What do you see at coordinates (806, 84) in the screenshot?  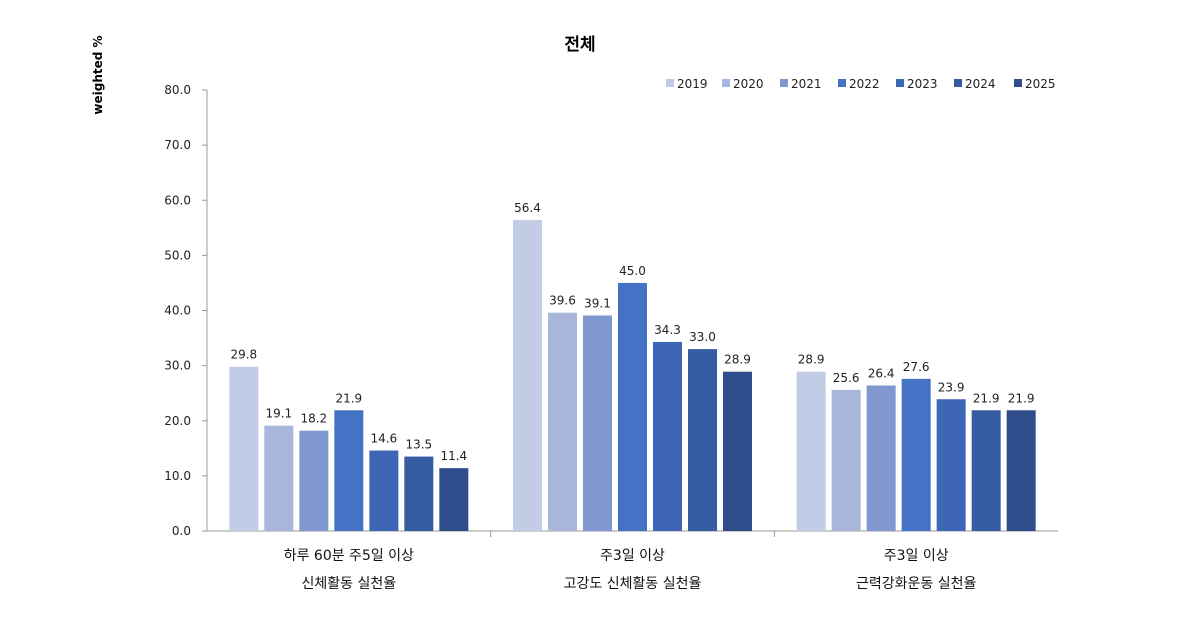 I see `legend-label: 2021` at bounding box center [806, 84].